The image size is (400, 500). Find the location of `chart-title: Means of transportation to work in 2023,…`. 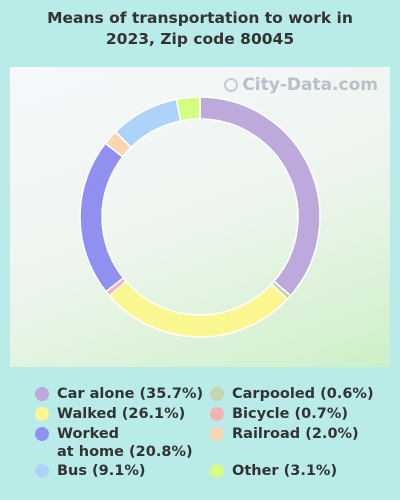

chart-title: Means of transportation to work in 2023,… is located at coordinates (200, 28).